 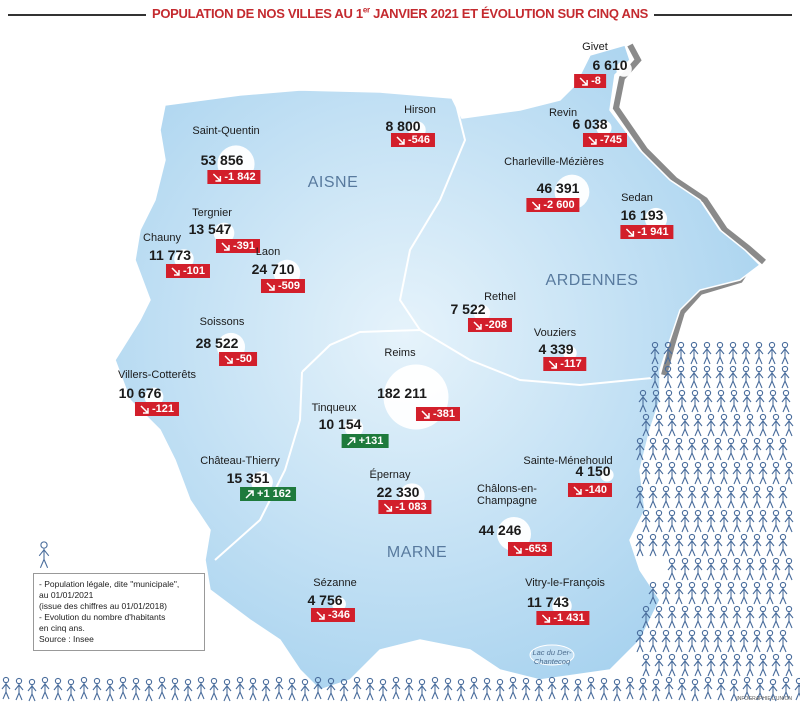 I want to click on change-badge: -381, so click(x=438, y=414).